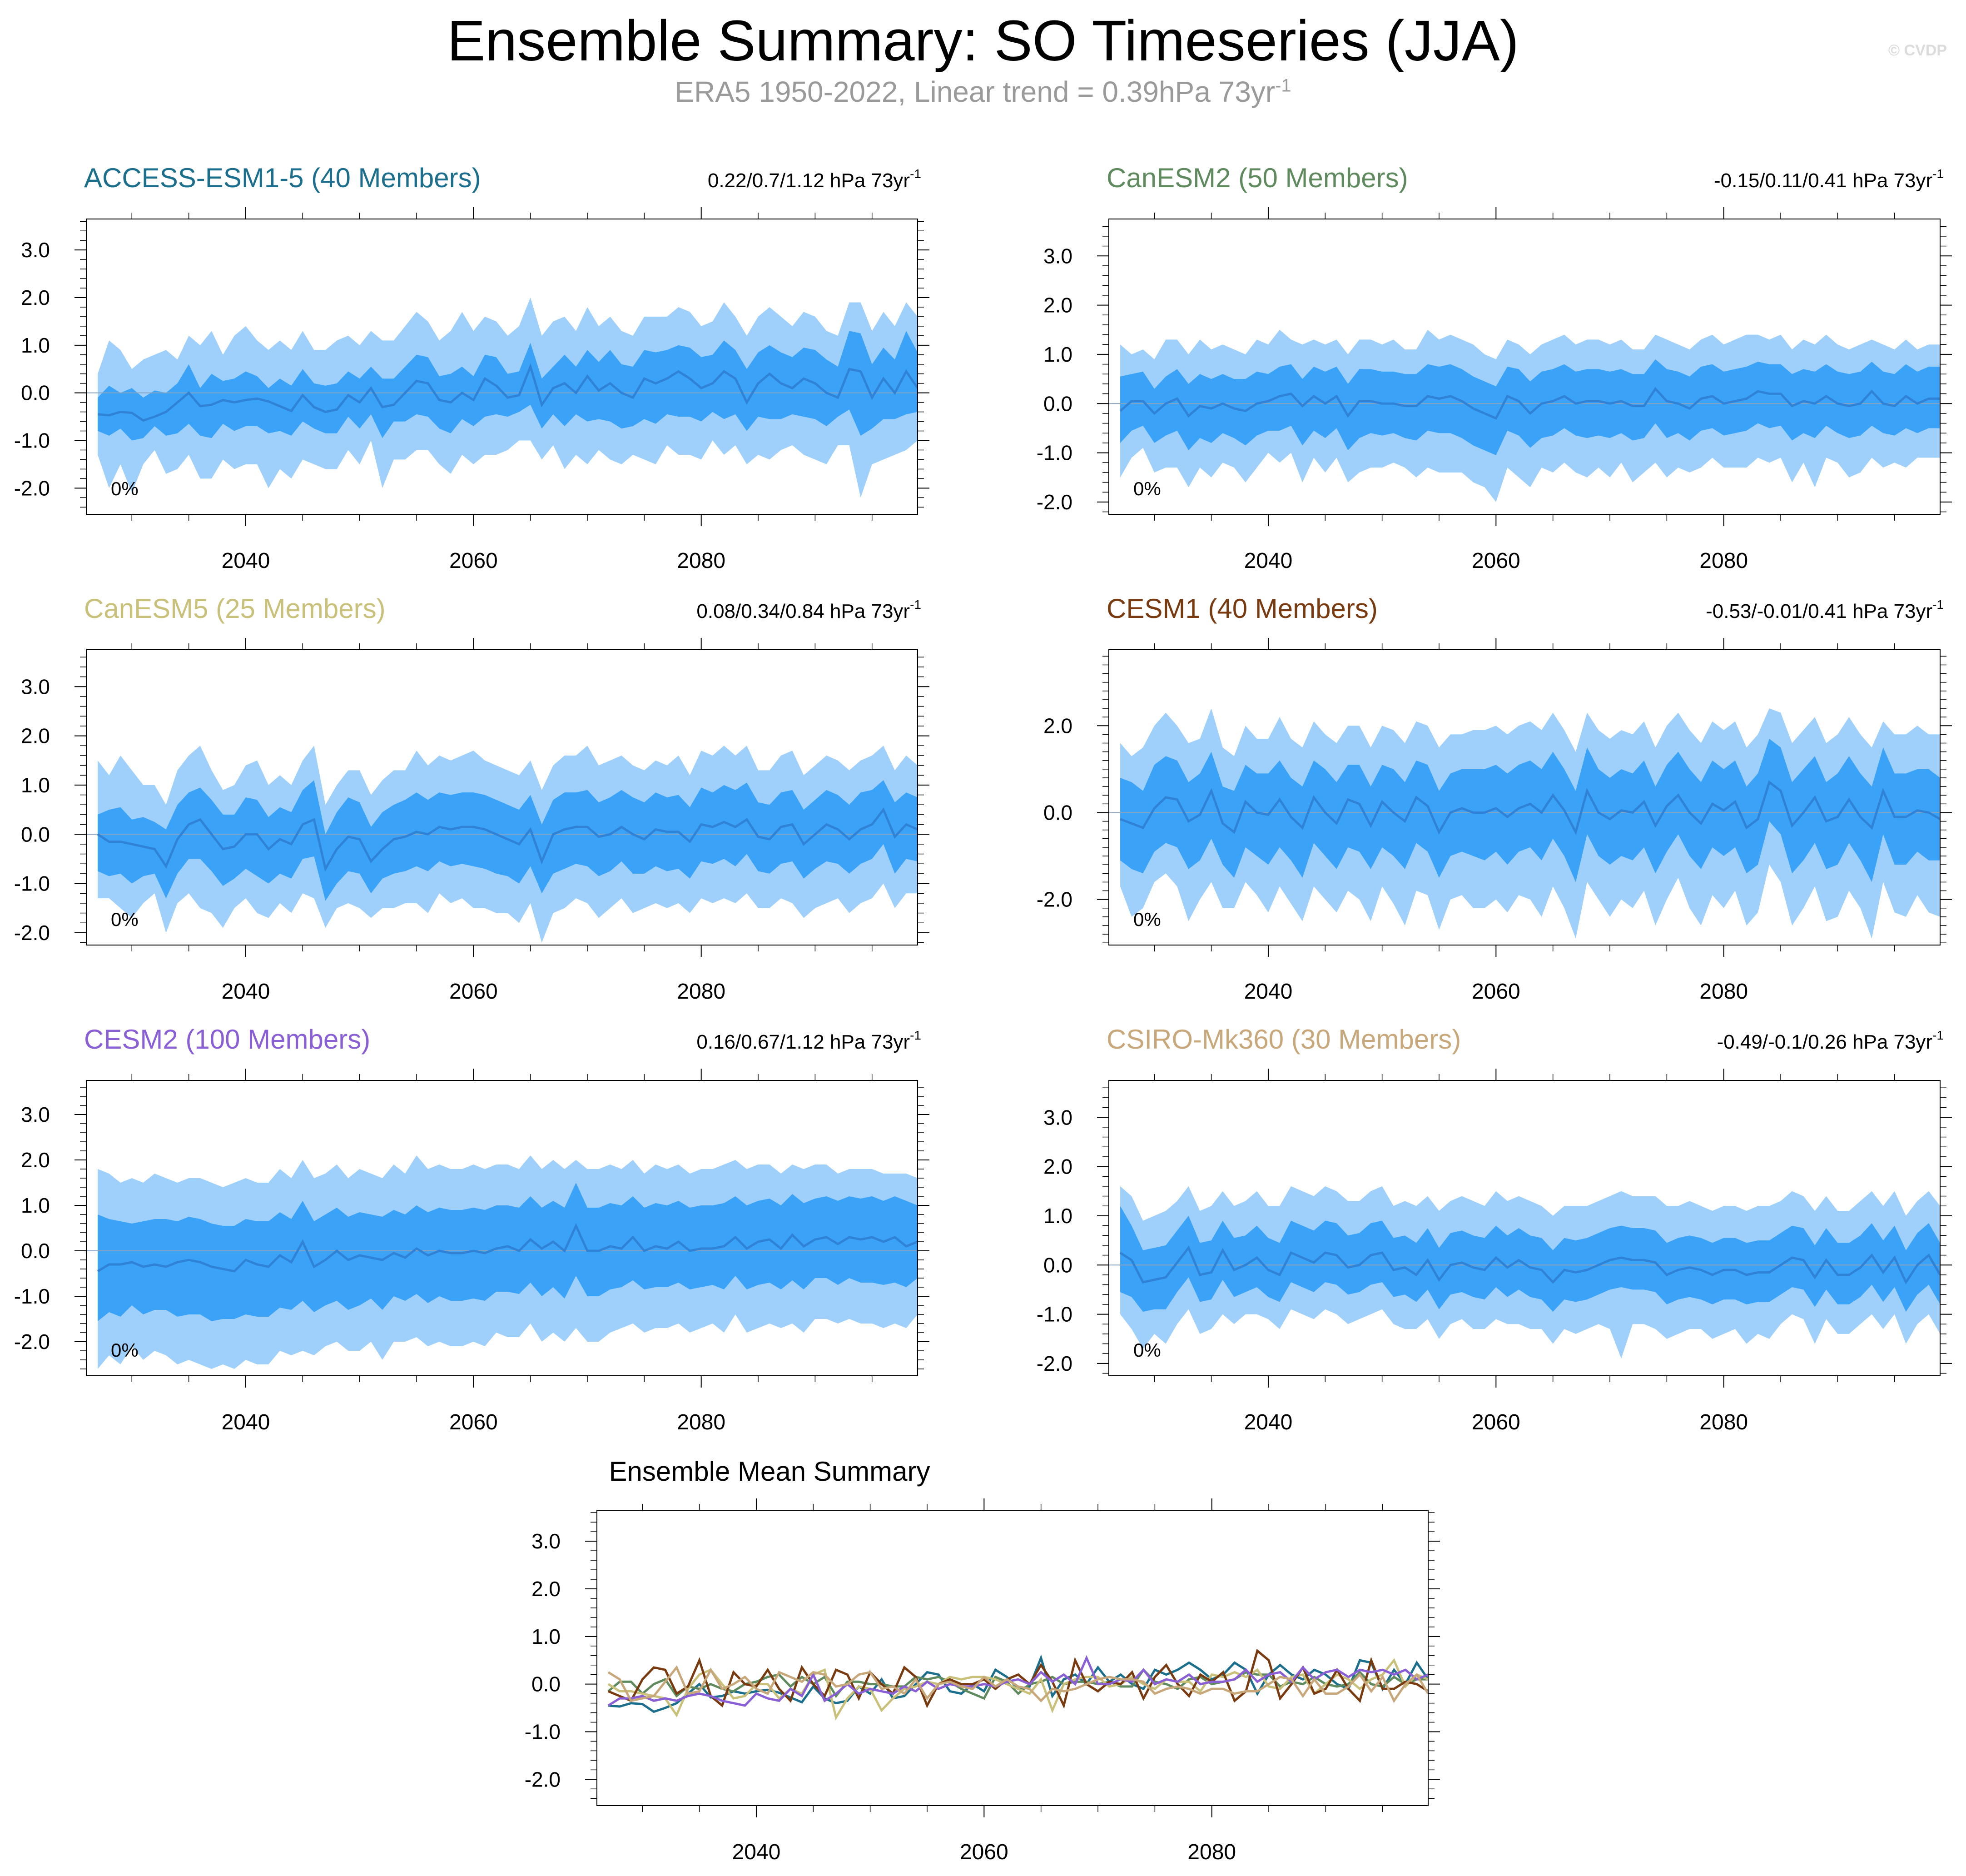 This screenshot has height=1876, width=1966. I want to click on trend-text: -0.49/-0.1/0.26 hPa 73yr, so click(1825, 1042).